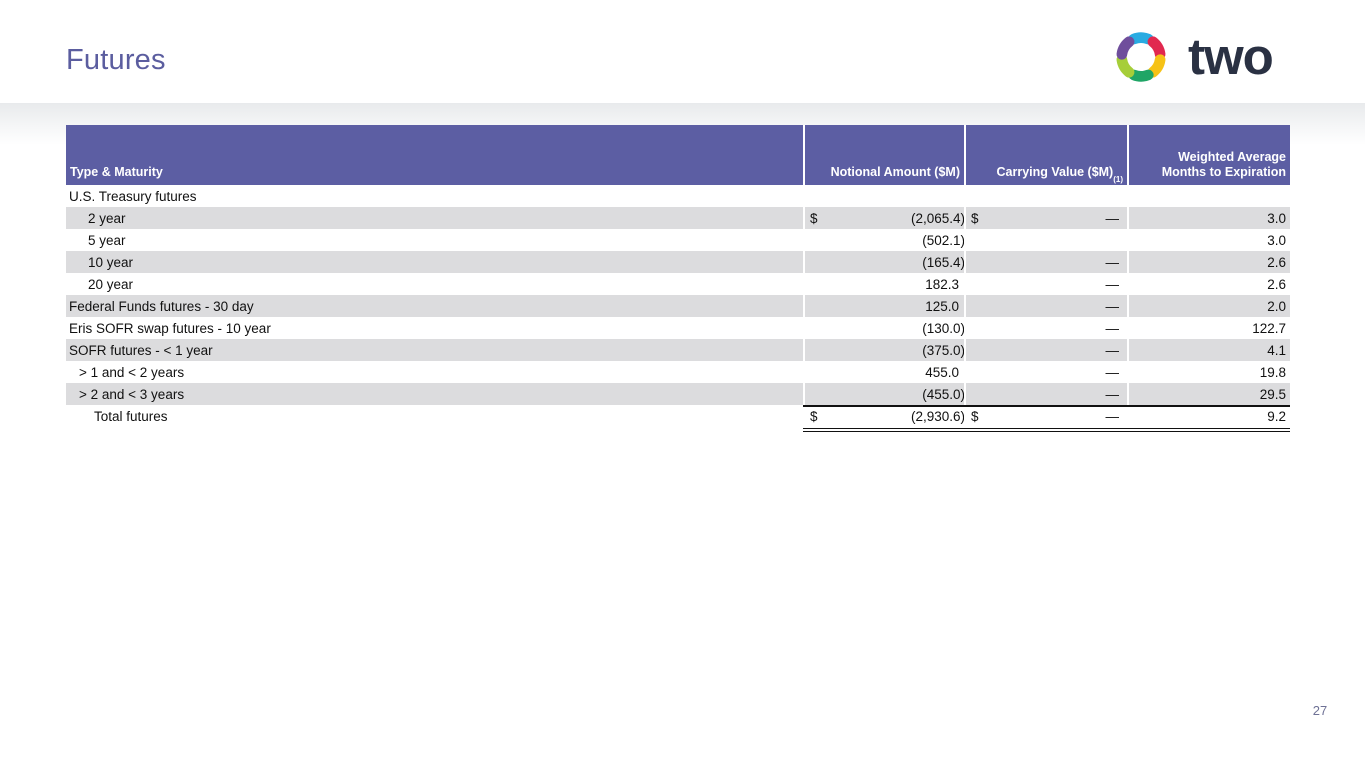  I want to click on cell-notional: (502.1), so click(884, 240).